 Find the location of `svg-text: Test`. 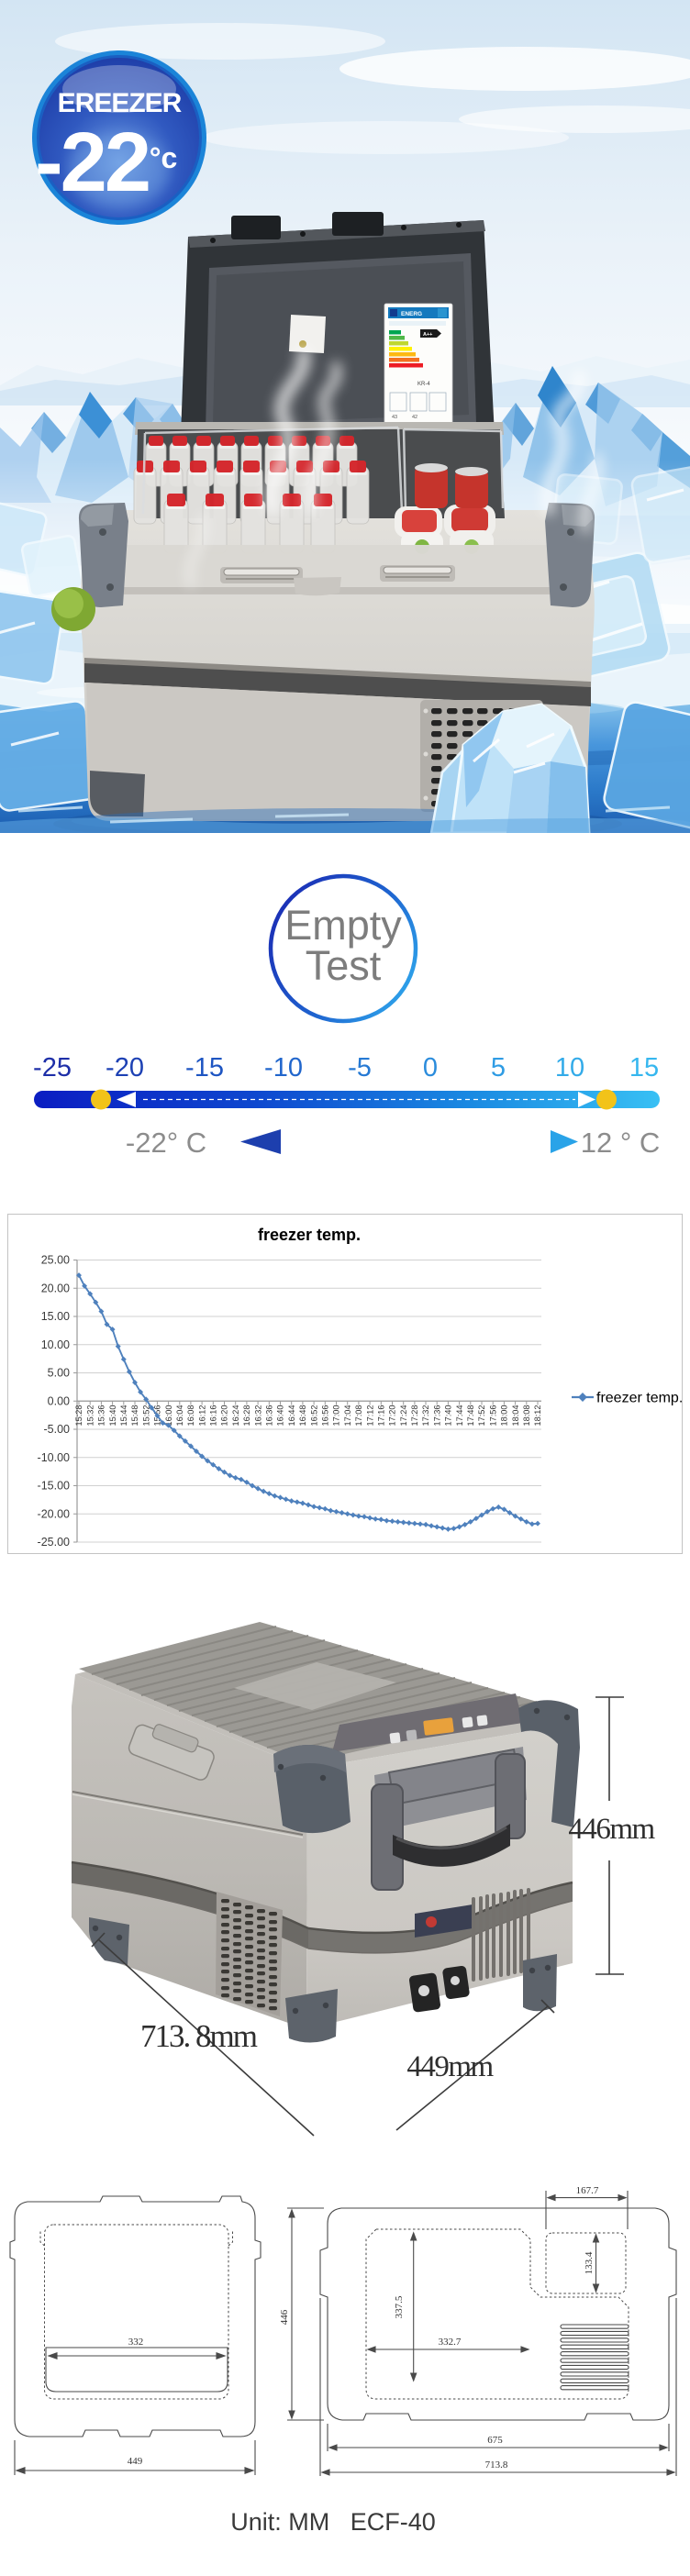

svg-text: Test is located at coordinates (344, 965).